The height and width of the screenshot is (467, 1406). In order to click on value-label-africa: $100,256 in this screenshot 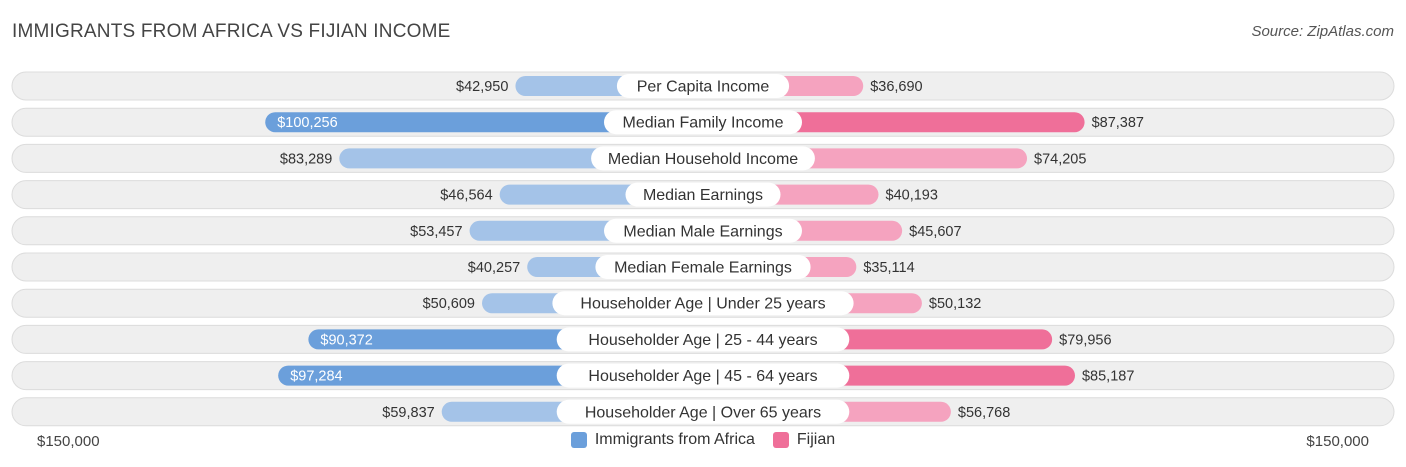, I will do `click(307, 123)`.